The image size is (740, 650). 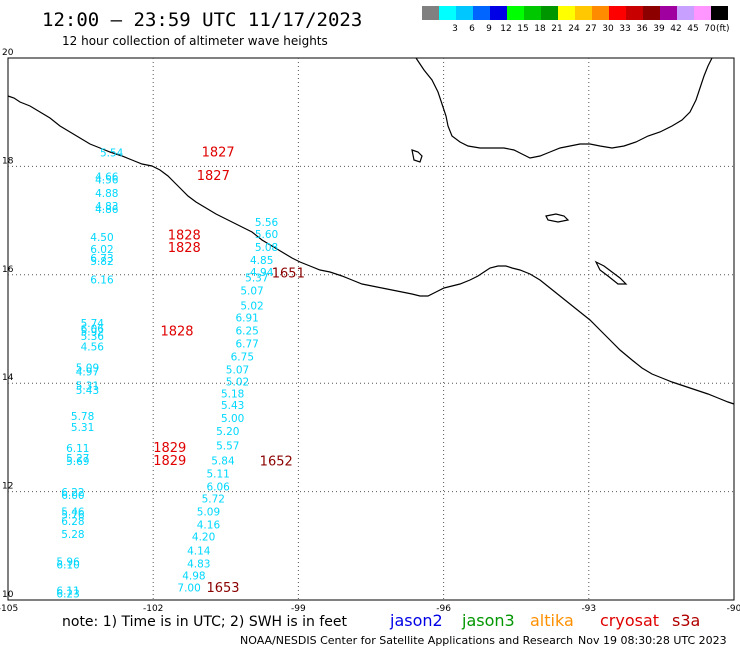 I want to click on wave-height-value: 5.57, so click(x=227, y=446).